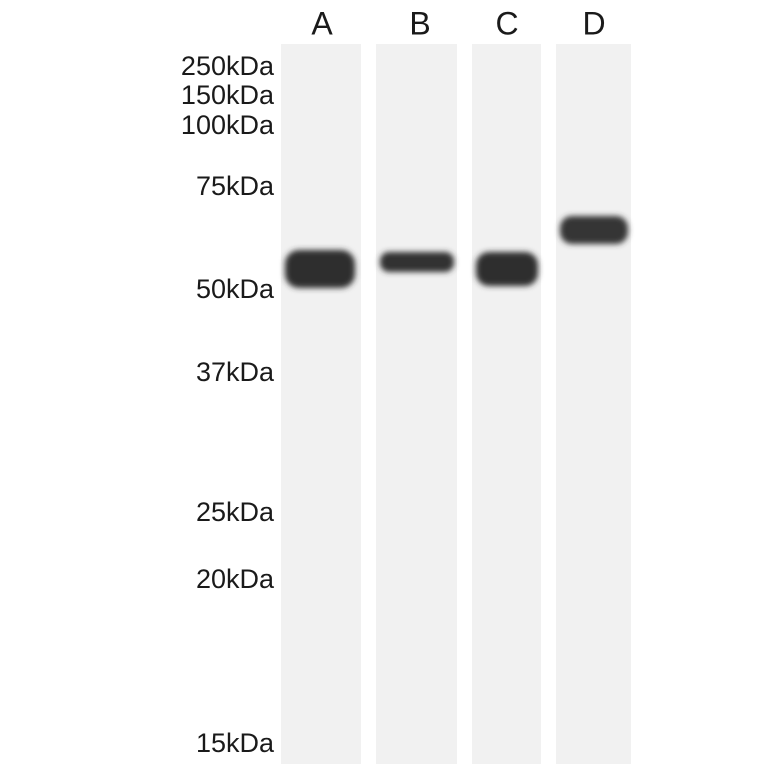 The width and height of the screenshot is (764, 764). I want to click on marker-label: 37kDa, so click(235, 372).